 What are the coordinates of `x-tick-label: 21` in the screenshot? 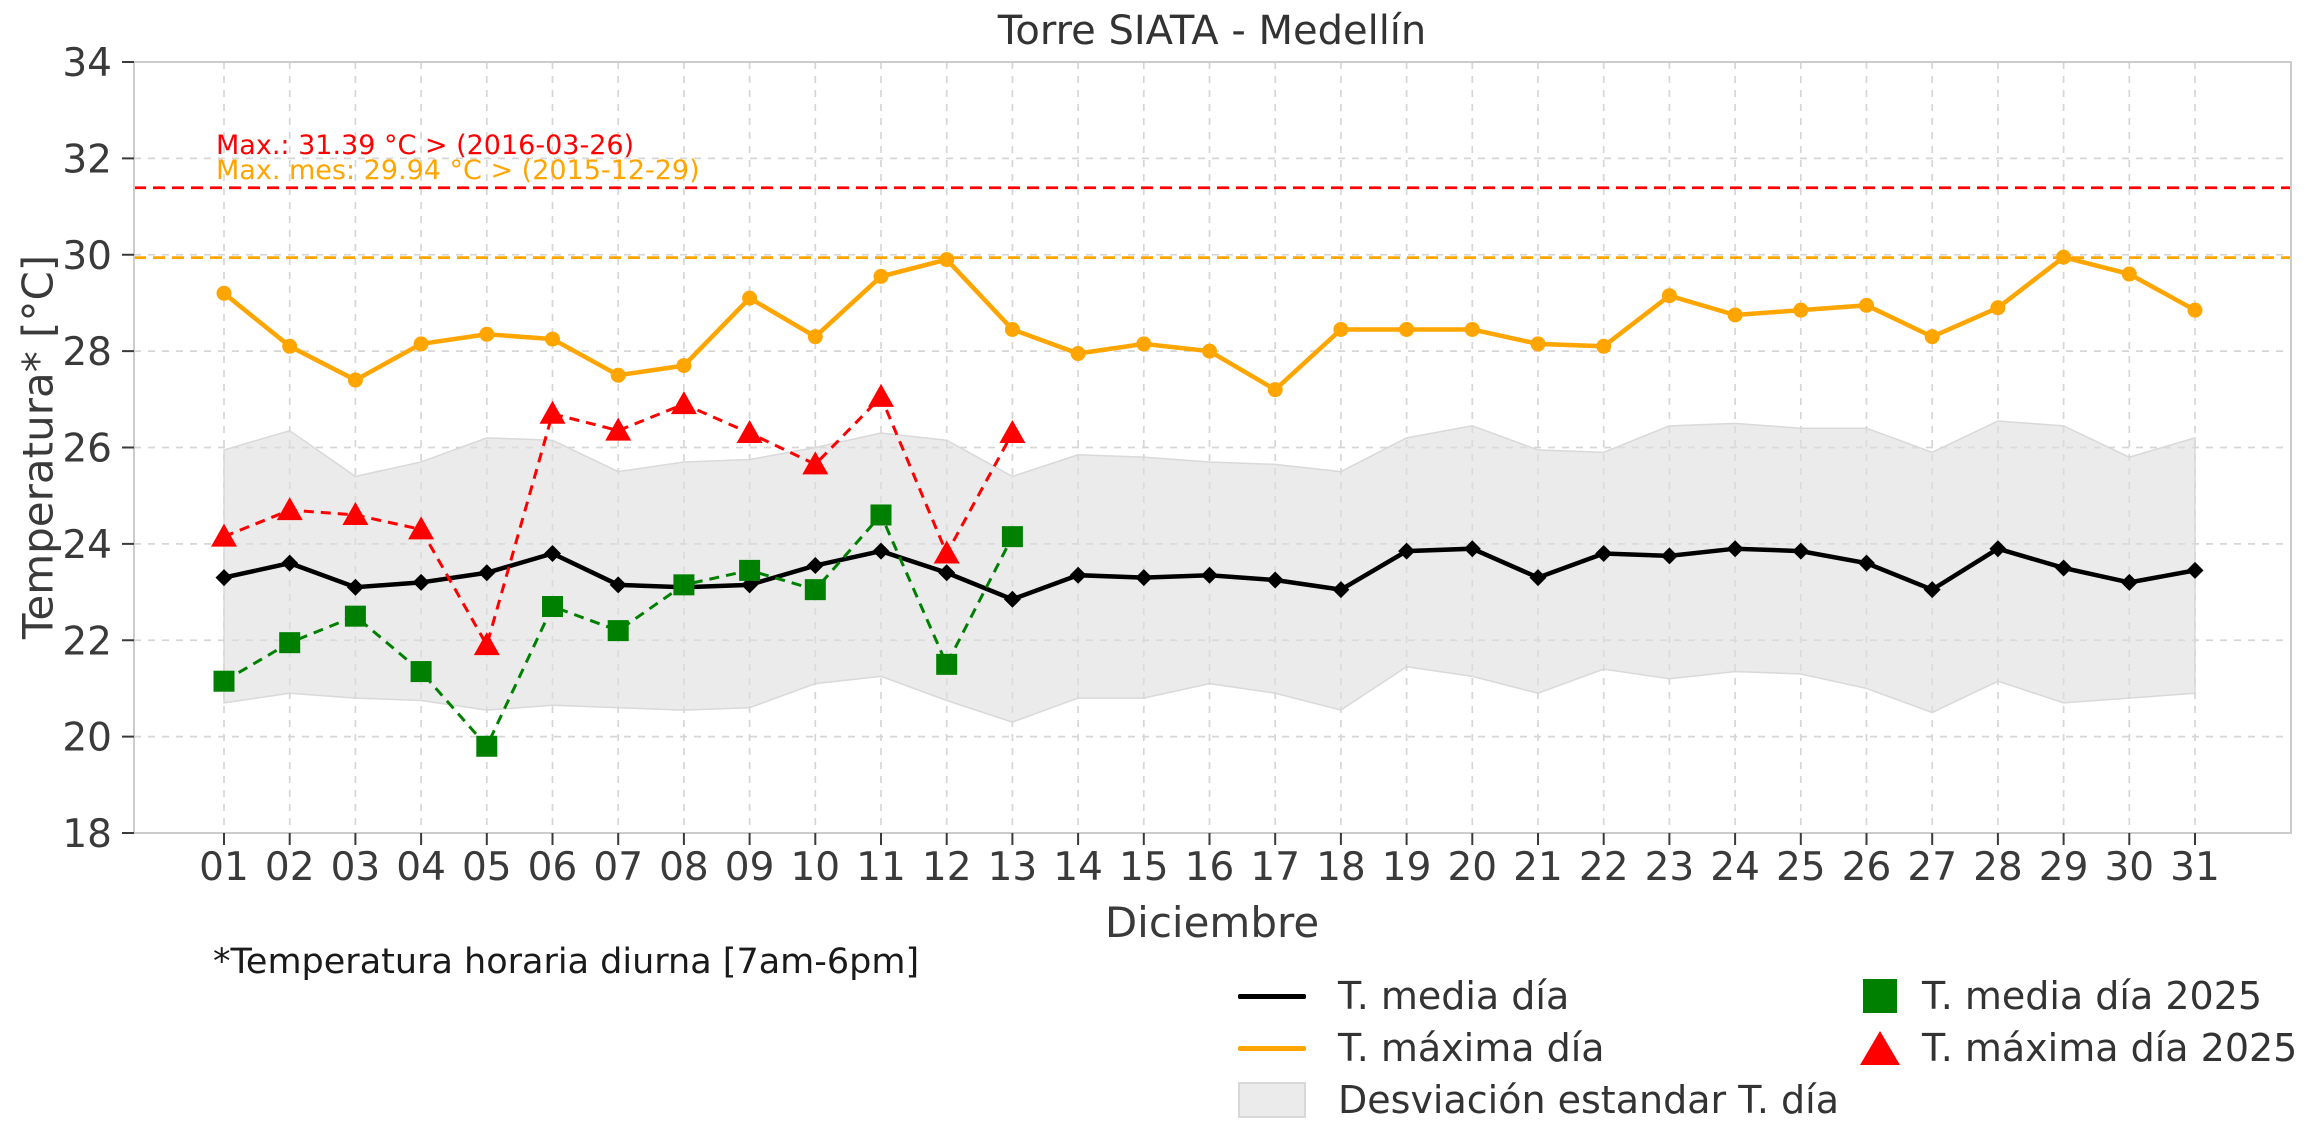 It's located at (1538, 867).